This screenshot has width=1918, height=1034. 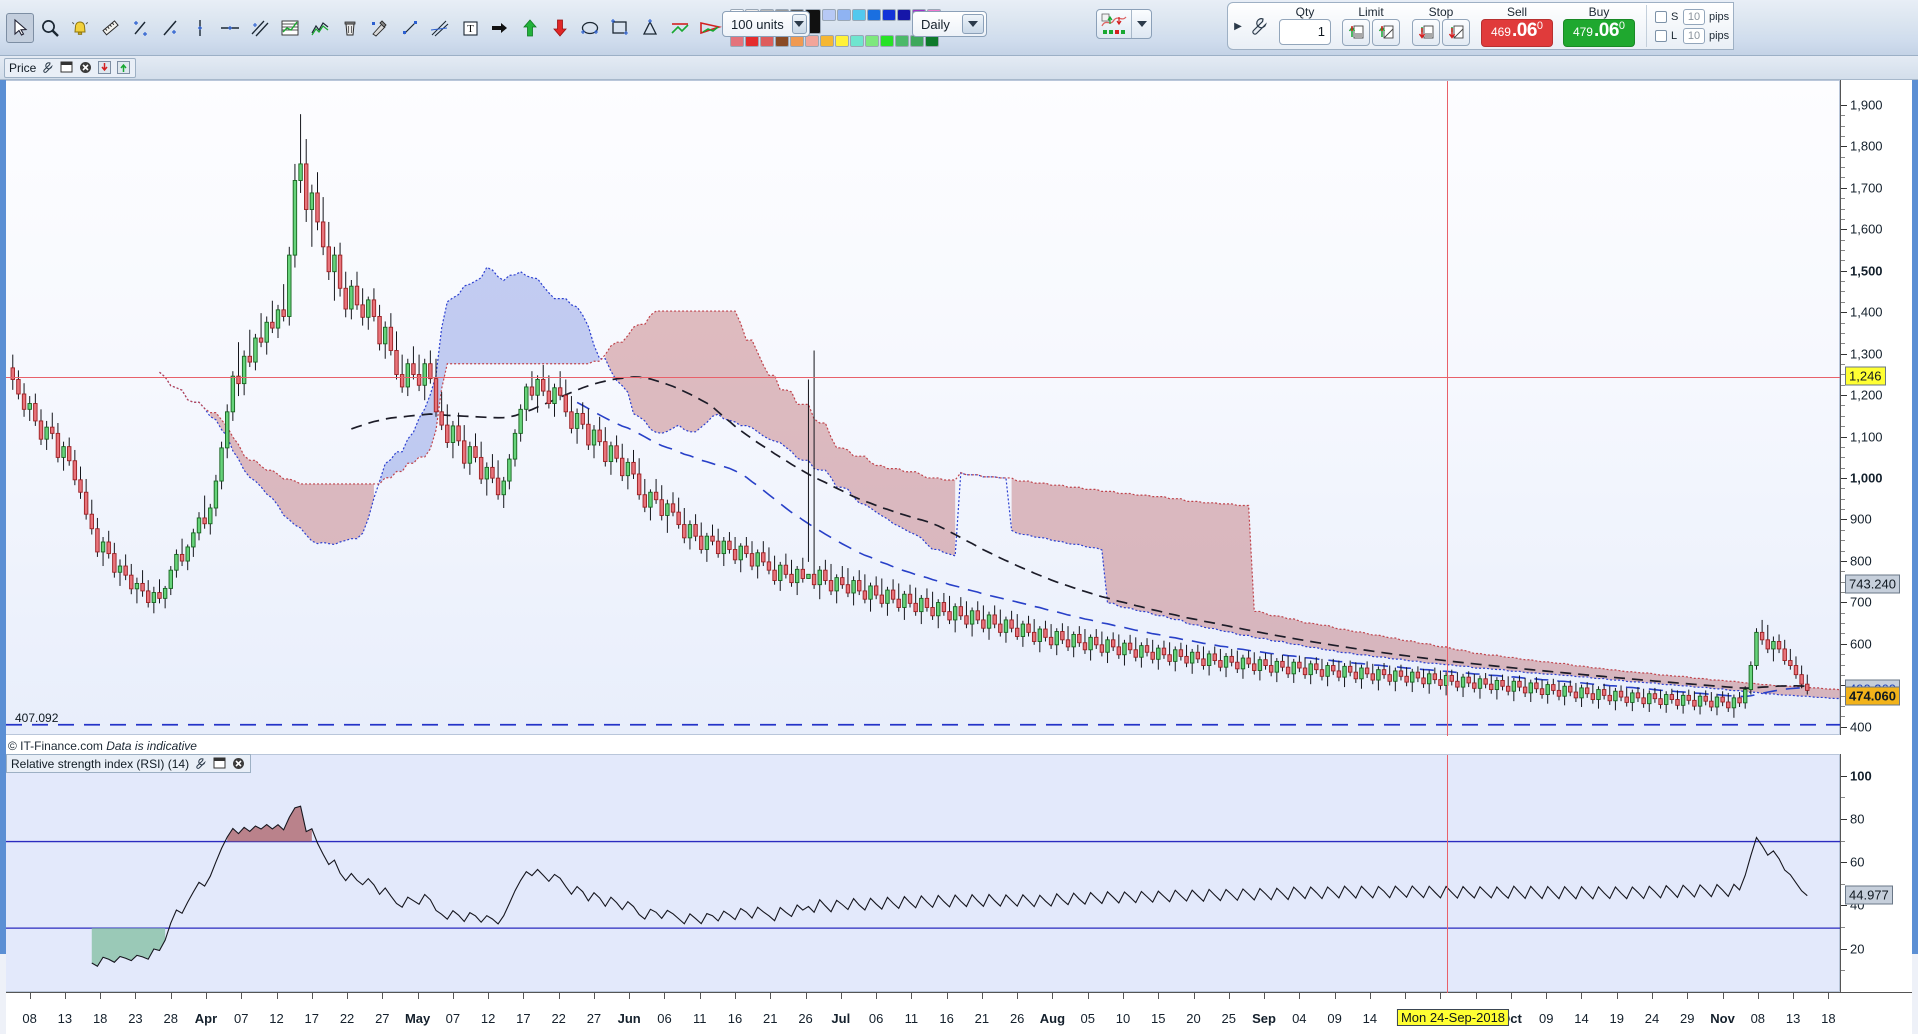 I want to click on price-axis-label: 1,600, so click(x=1866, y=229).